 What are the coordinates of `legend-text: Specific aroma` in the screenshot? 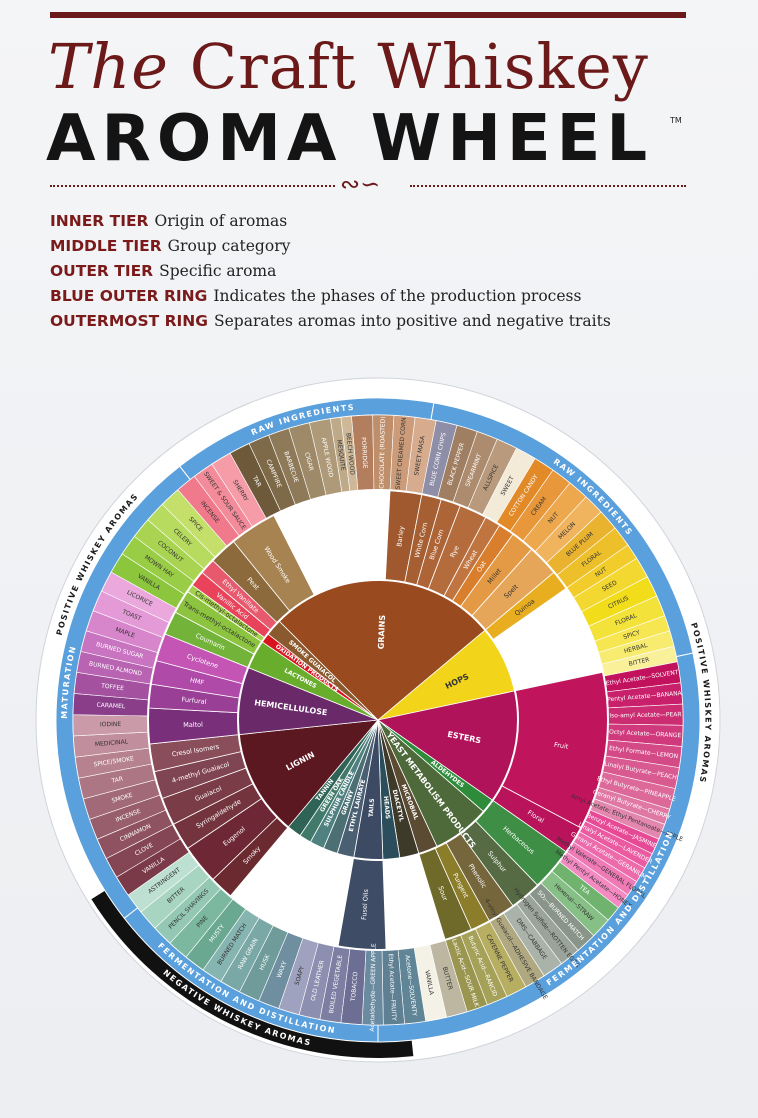 It's located at (218, 271).